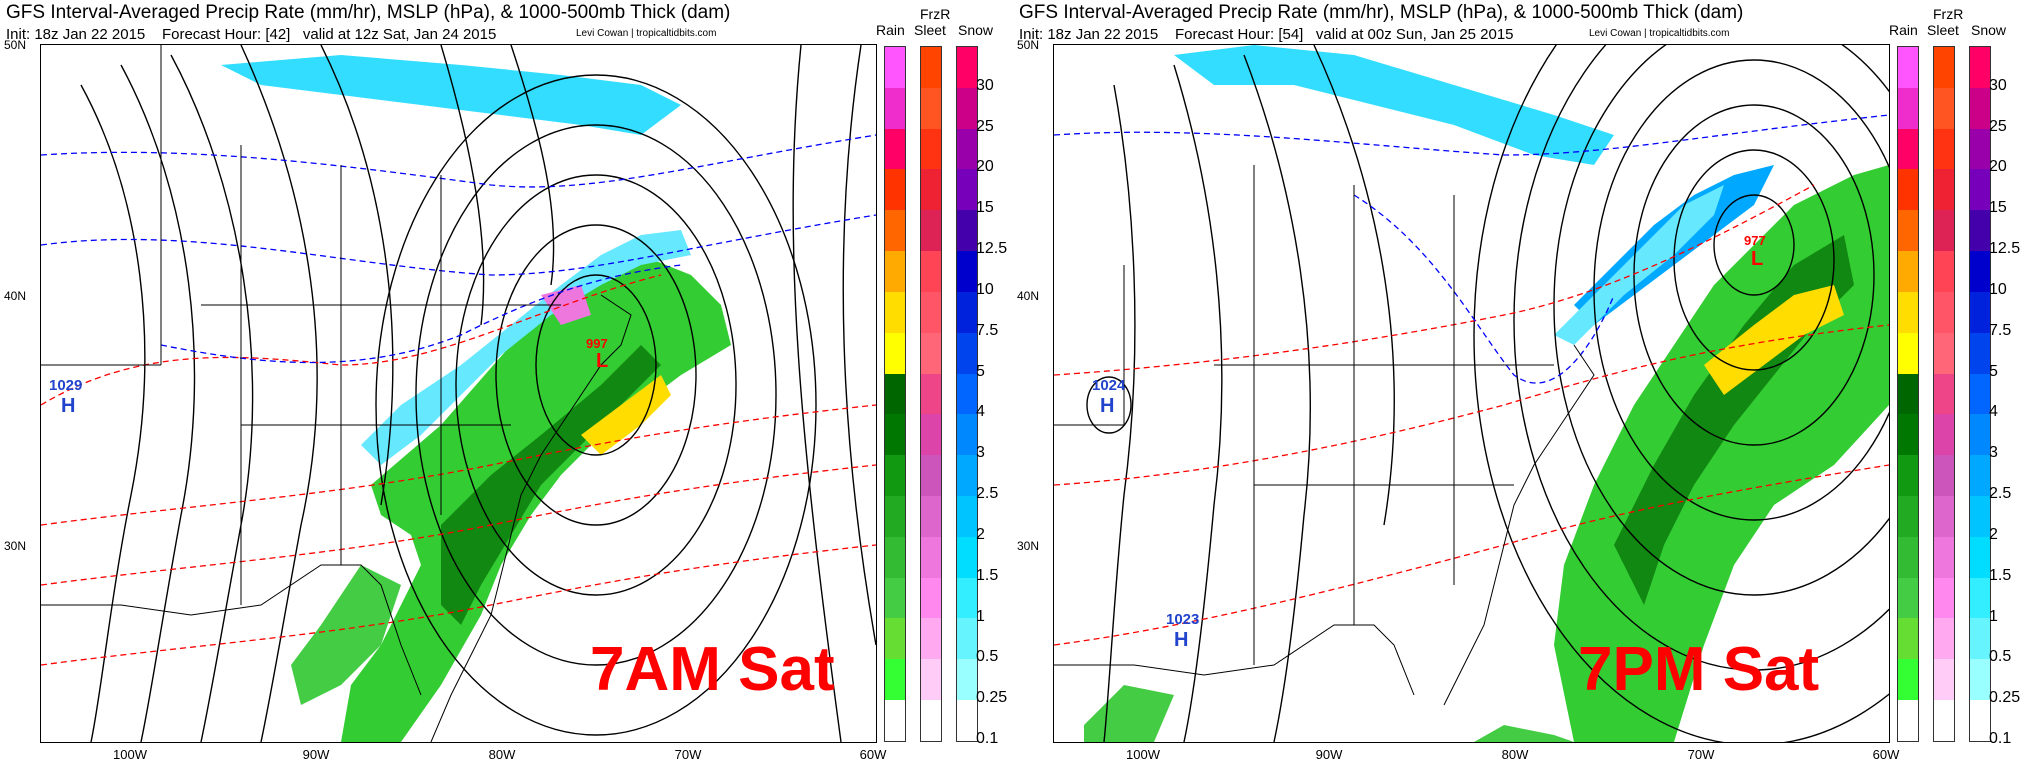 The image size is (2026, 766). I want to click on legend-tick-label: 15, so click(1998, 208).